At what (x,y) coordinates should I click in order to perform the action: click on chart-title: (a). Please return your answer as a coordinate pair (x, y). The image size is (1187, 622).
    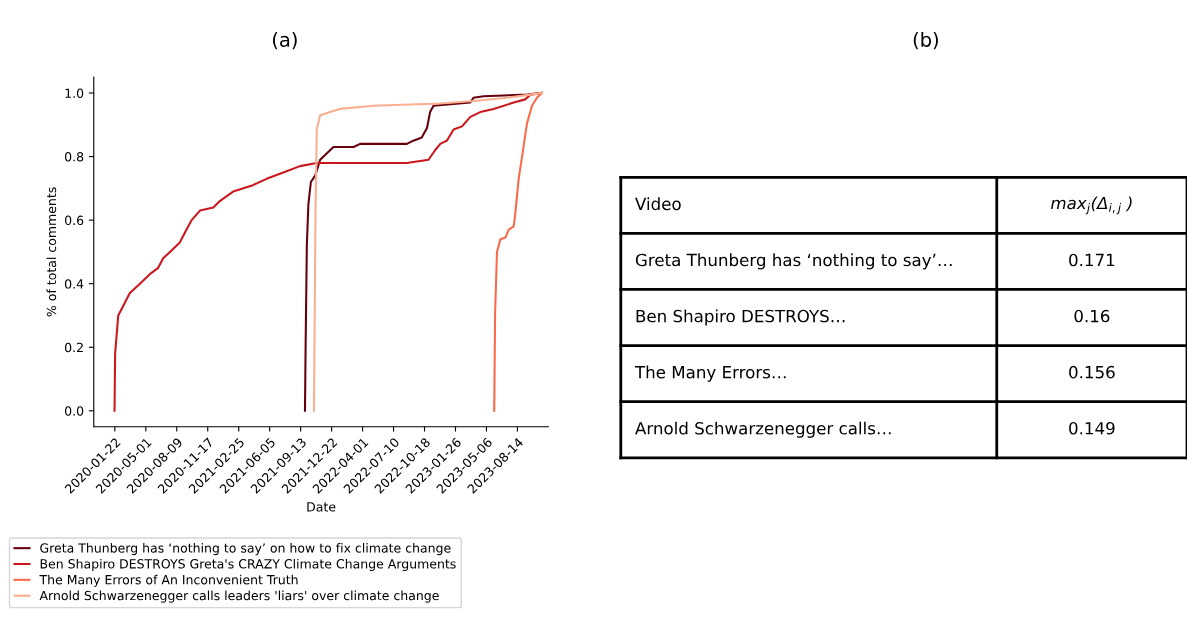
    Looking at the image, I should click on (285, 40).